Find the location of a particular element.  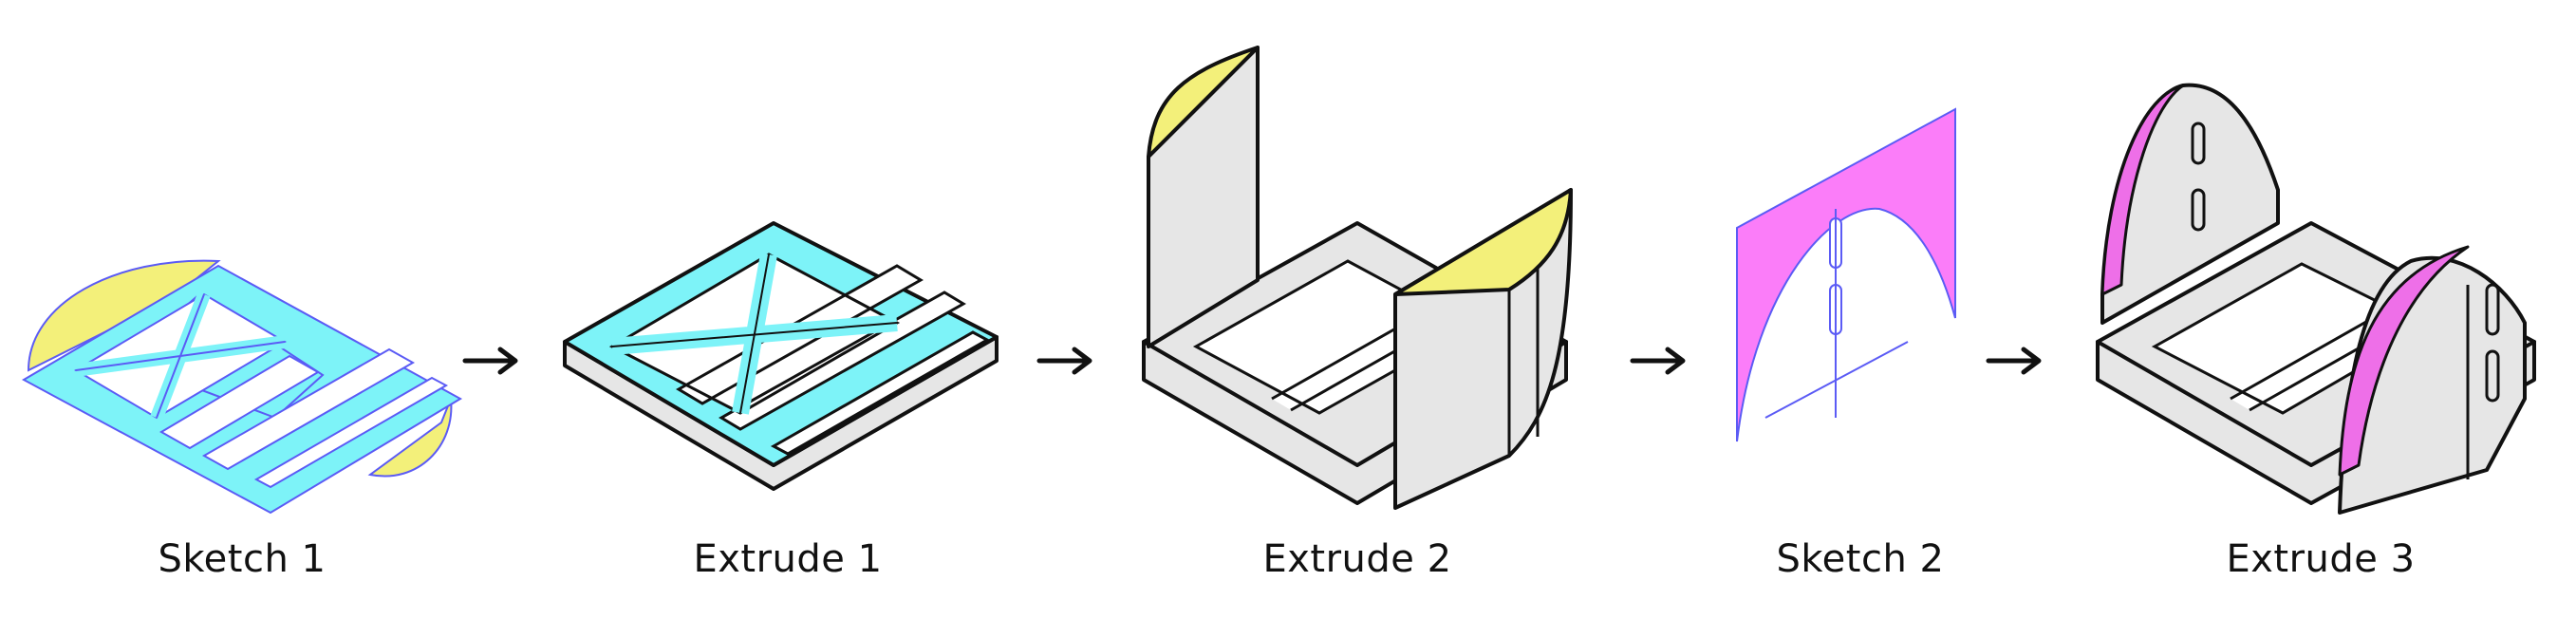

extrude-2-illustration is located at coordinates (1357, 278).